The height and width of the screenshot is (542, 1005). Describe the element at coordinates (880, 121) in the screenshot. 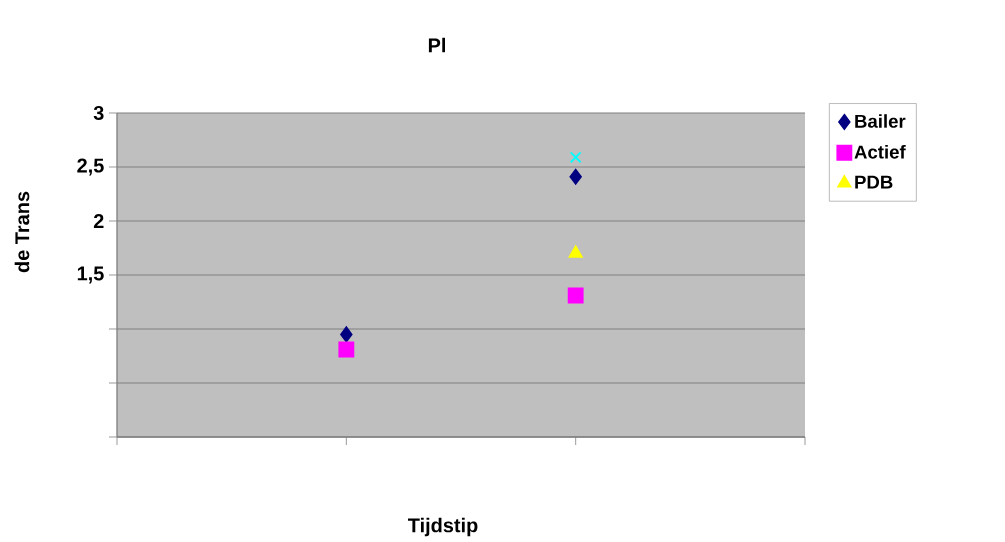

I see `legend-label: Bailer` at that location.